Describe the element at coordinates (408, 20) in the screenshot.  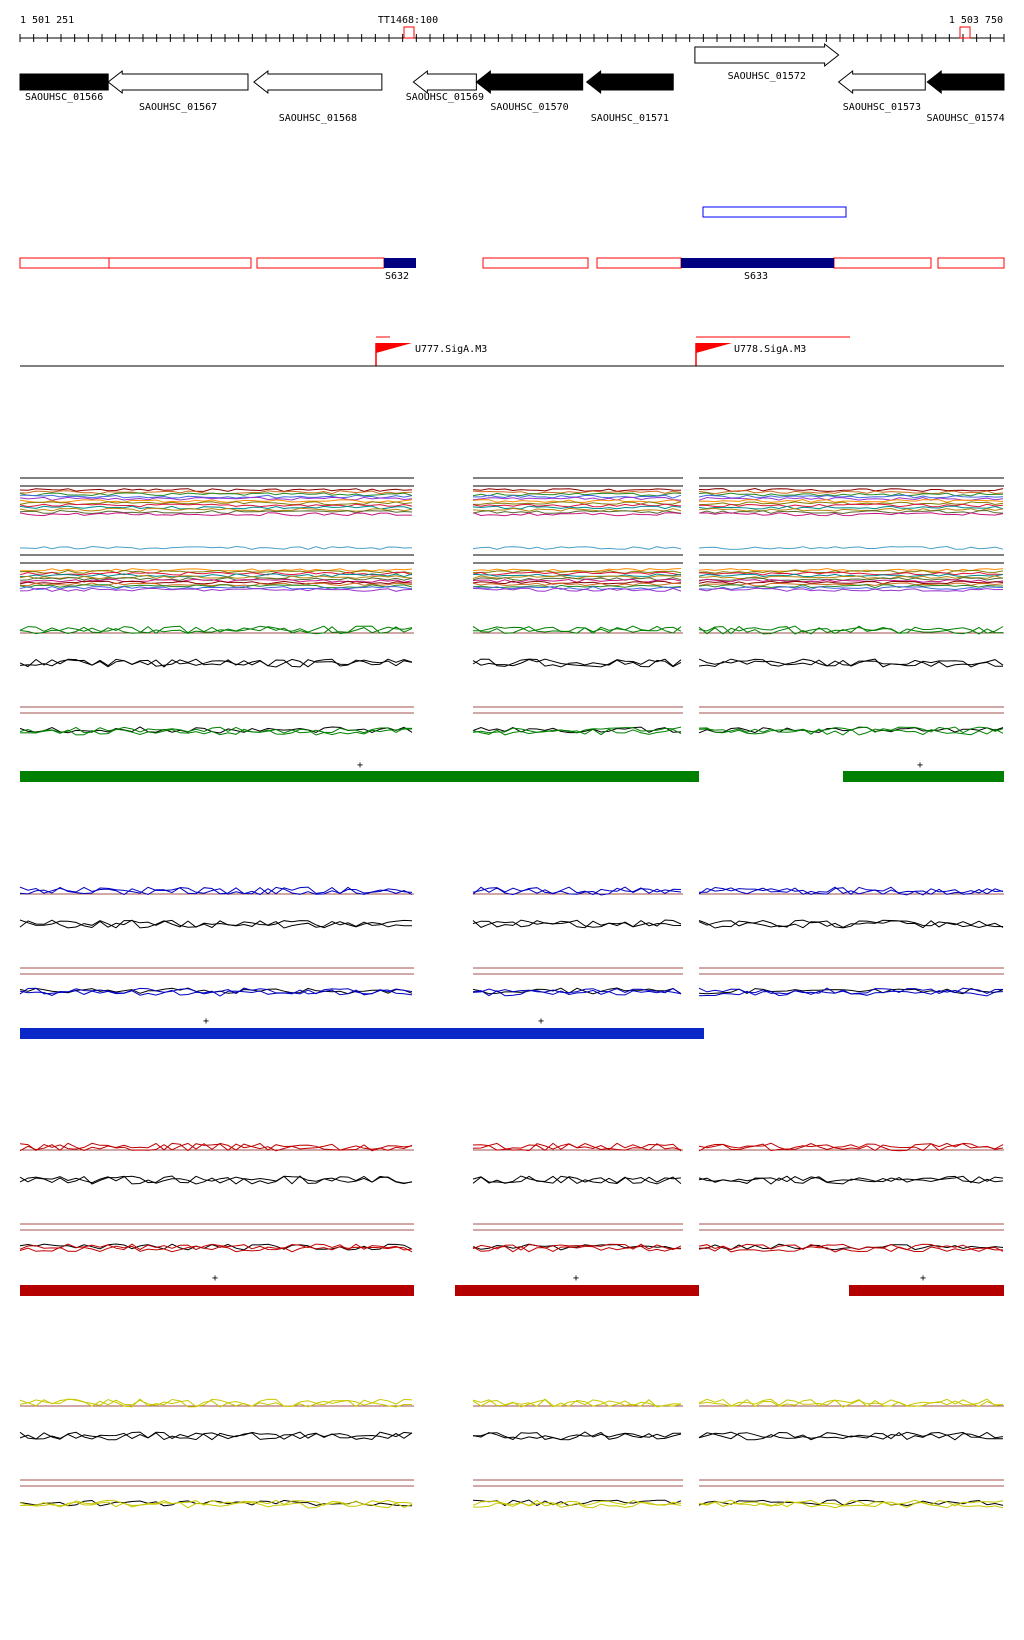
I see `terminator-label: TT1468:100` at that location.